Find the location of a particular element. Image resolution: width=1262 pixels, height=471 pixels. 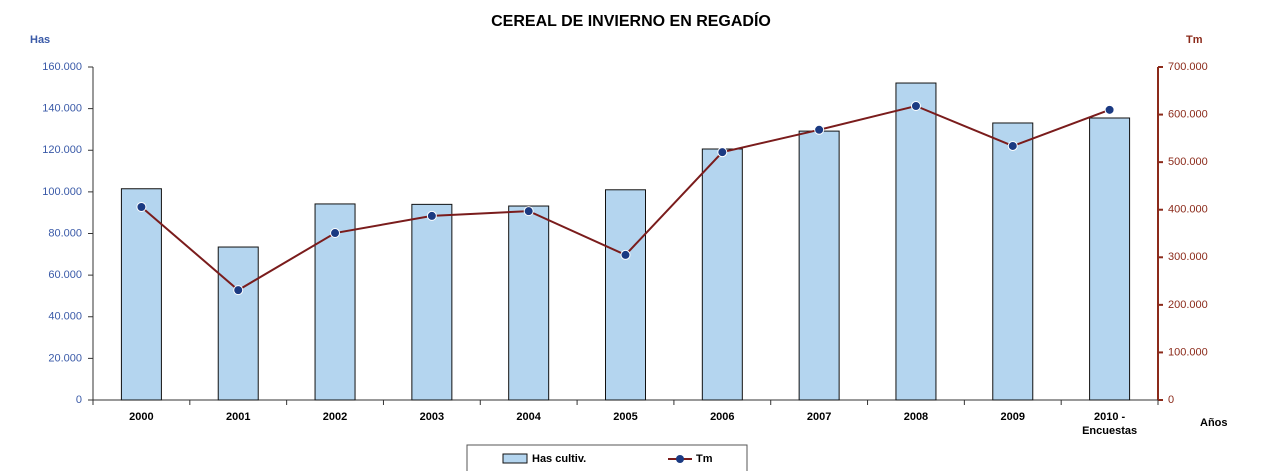

legend-label: Has cultiv. is located at coordinates (559, 459).